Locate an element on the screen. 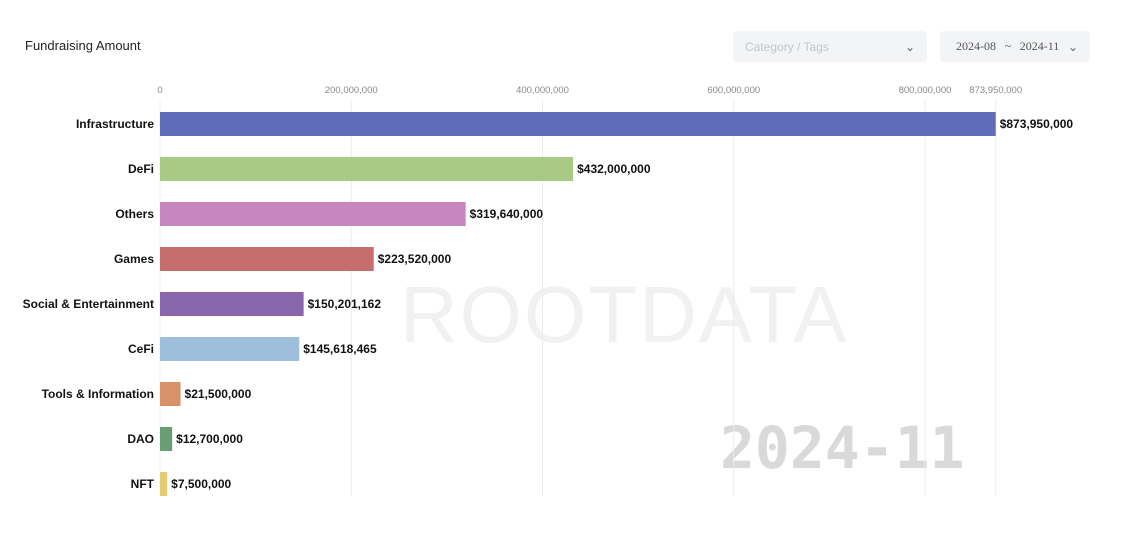 The width and height of the screenshot is (1123, 535). category-label: Social & Entertainment is located at coordinates (88, 304).